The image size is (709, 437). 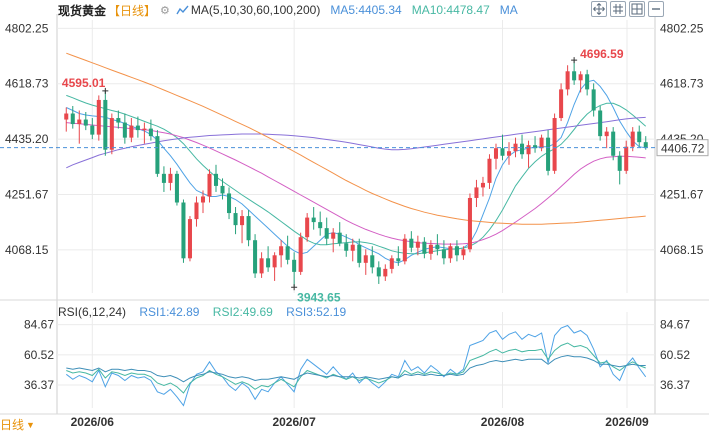 What do you see at coordinates (599, 9) in the screenshot?
I see `expand-arrows-icon` at bounding box center [599, 9].